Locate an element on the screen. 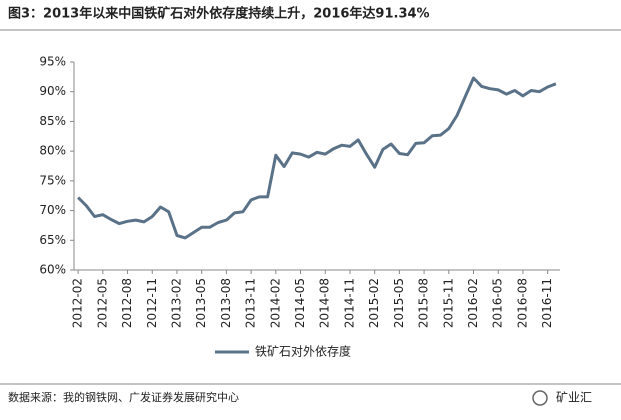  y-tick-label: 60% is located at coordinates (52, 270).